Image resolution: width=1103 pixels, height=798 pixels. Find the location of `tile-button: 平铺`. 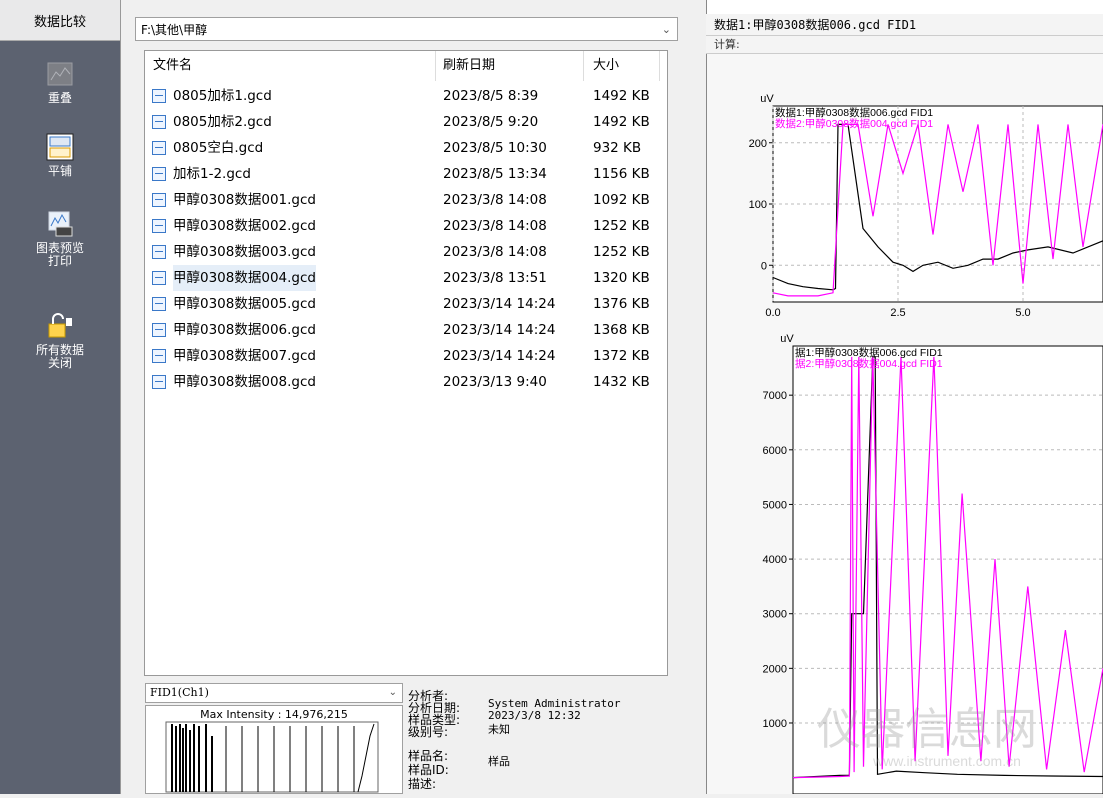

tile-button: 平铺 is located at coordinates (60, 155).